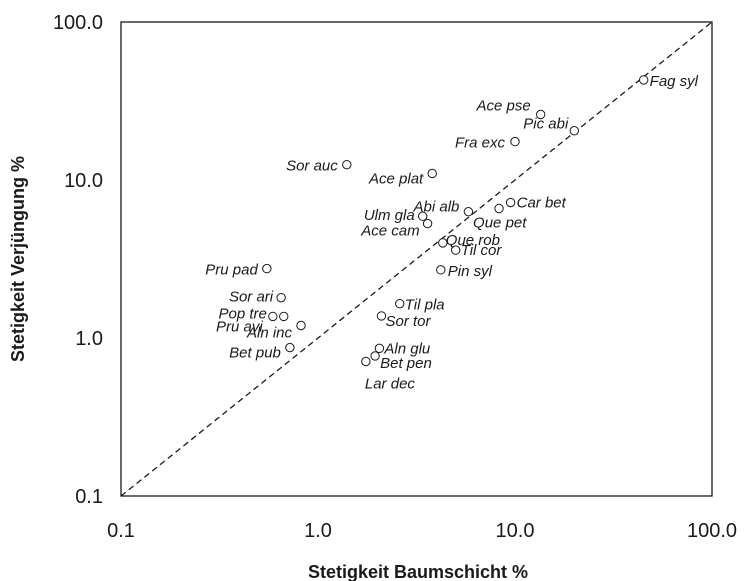 This screenshot has width=745, height=581. Describe the element at coordinates (381, 316) in the screenshot. I see `data-point-sor-tor` at that location.